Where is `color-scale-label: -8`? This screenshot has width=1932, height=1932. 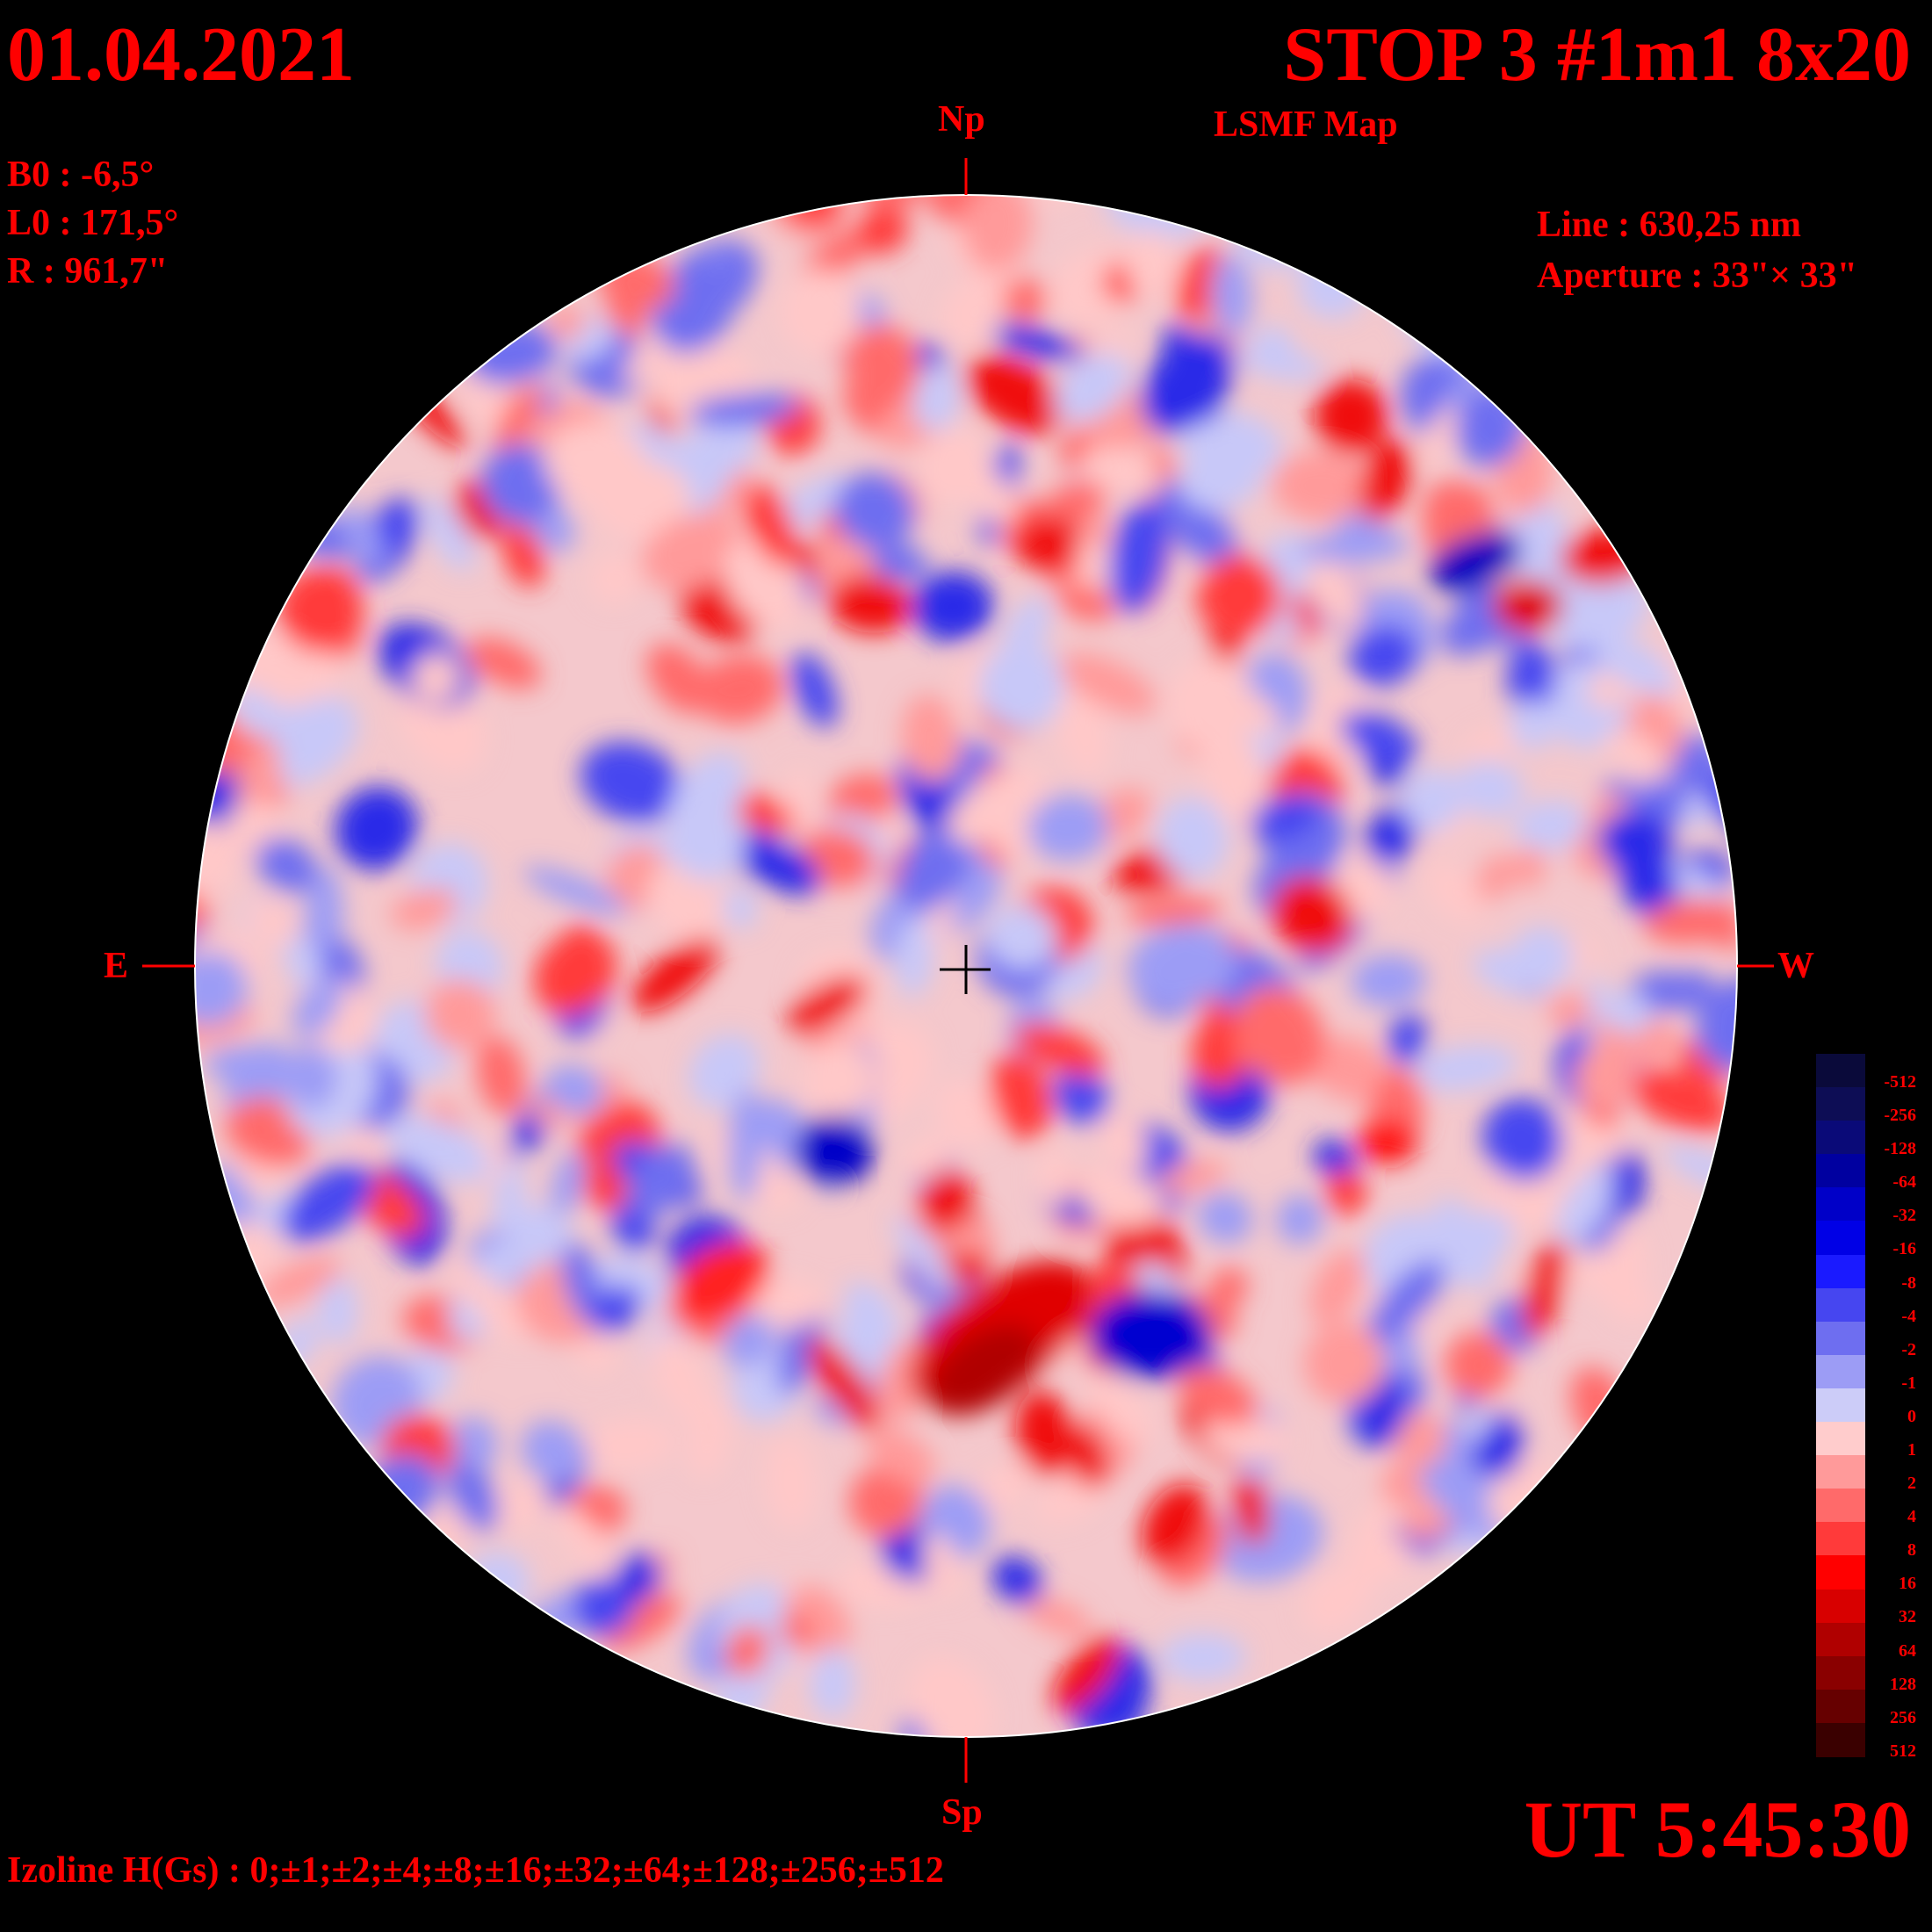 color-scale-label: -8 is located at coordinates (1908, 1282).